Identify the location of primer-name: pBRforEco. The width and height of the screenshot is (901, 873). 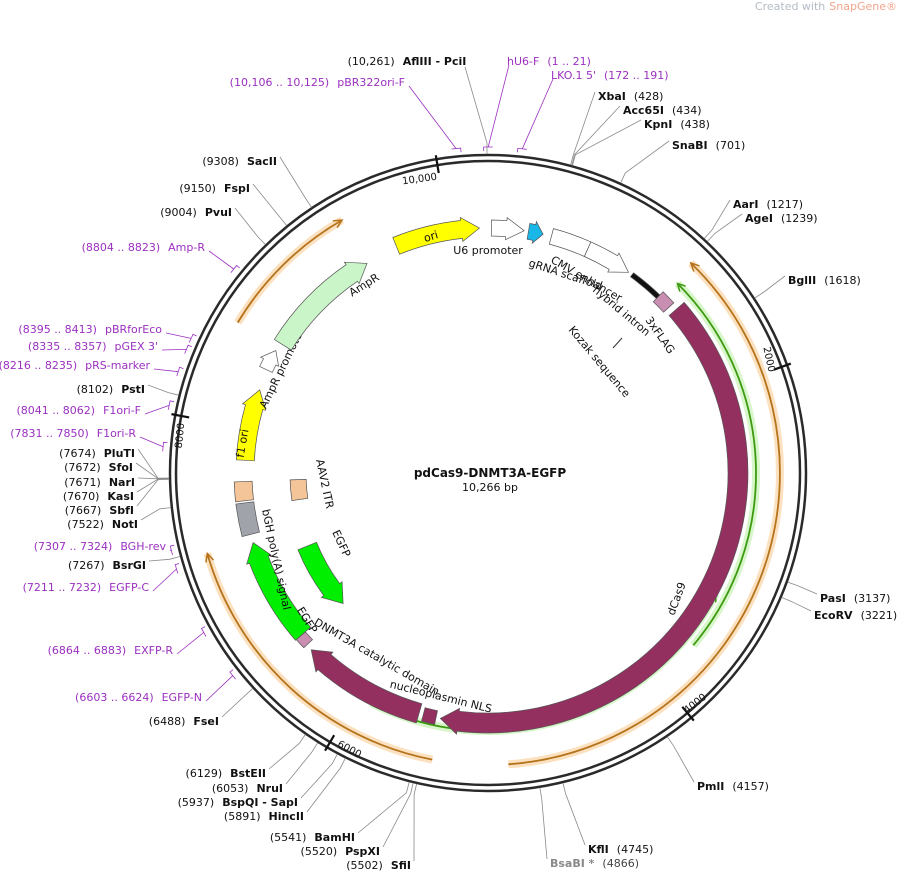
(133, 329).